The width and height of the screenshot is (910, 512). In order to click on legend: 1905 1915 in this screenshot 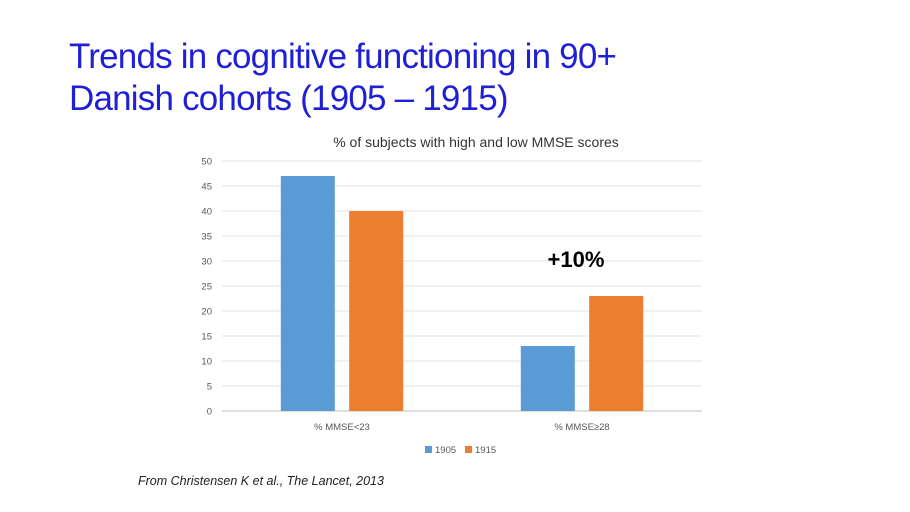, I will do `click(460, 450)`.